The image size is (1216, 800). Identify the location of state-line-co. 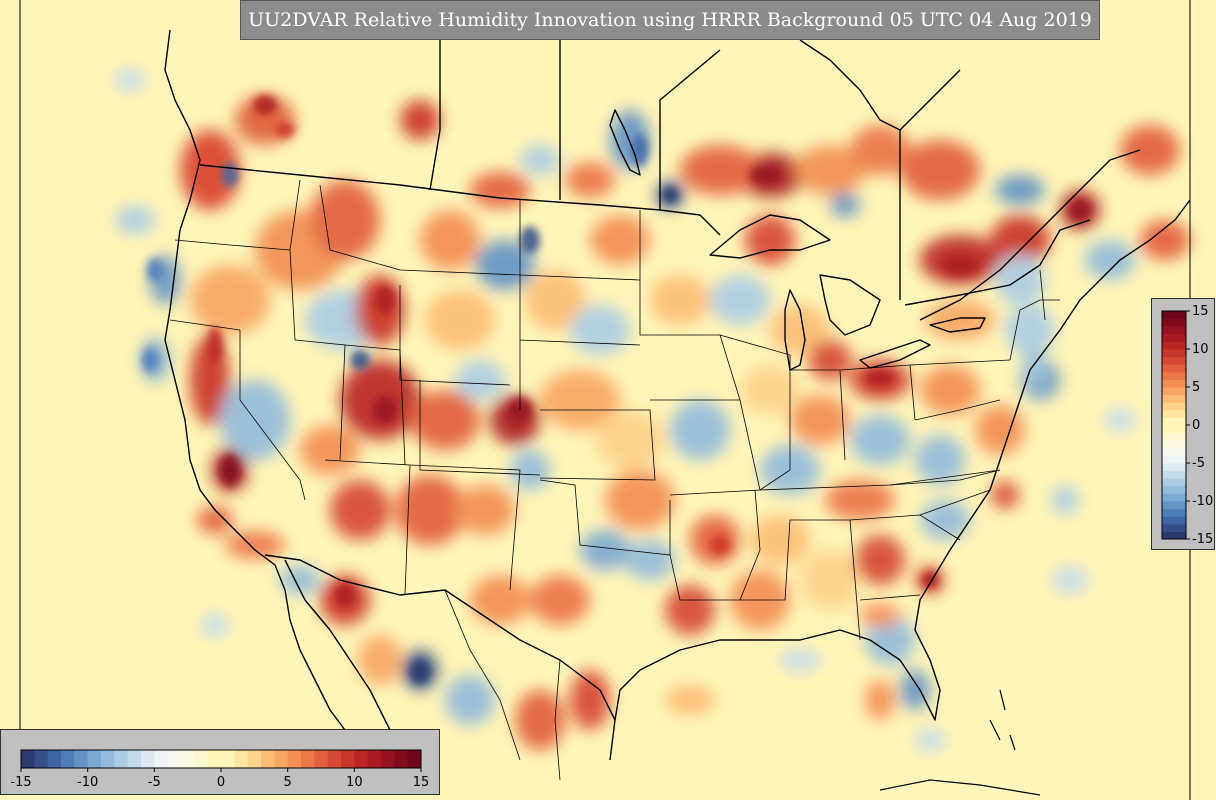
(480, 428).